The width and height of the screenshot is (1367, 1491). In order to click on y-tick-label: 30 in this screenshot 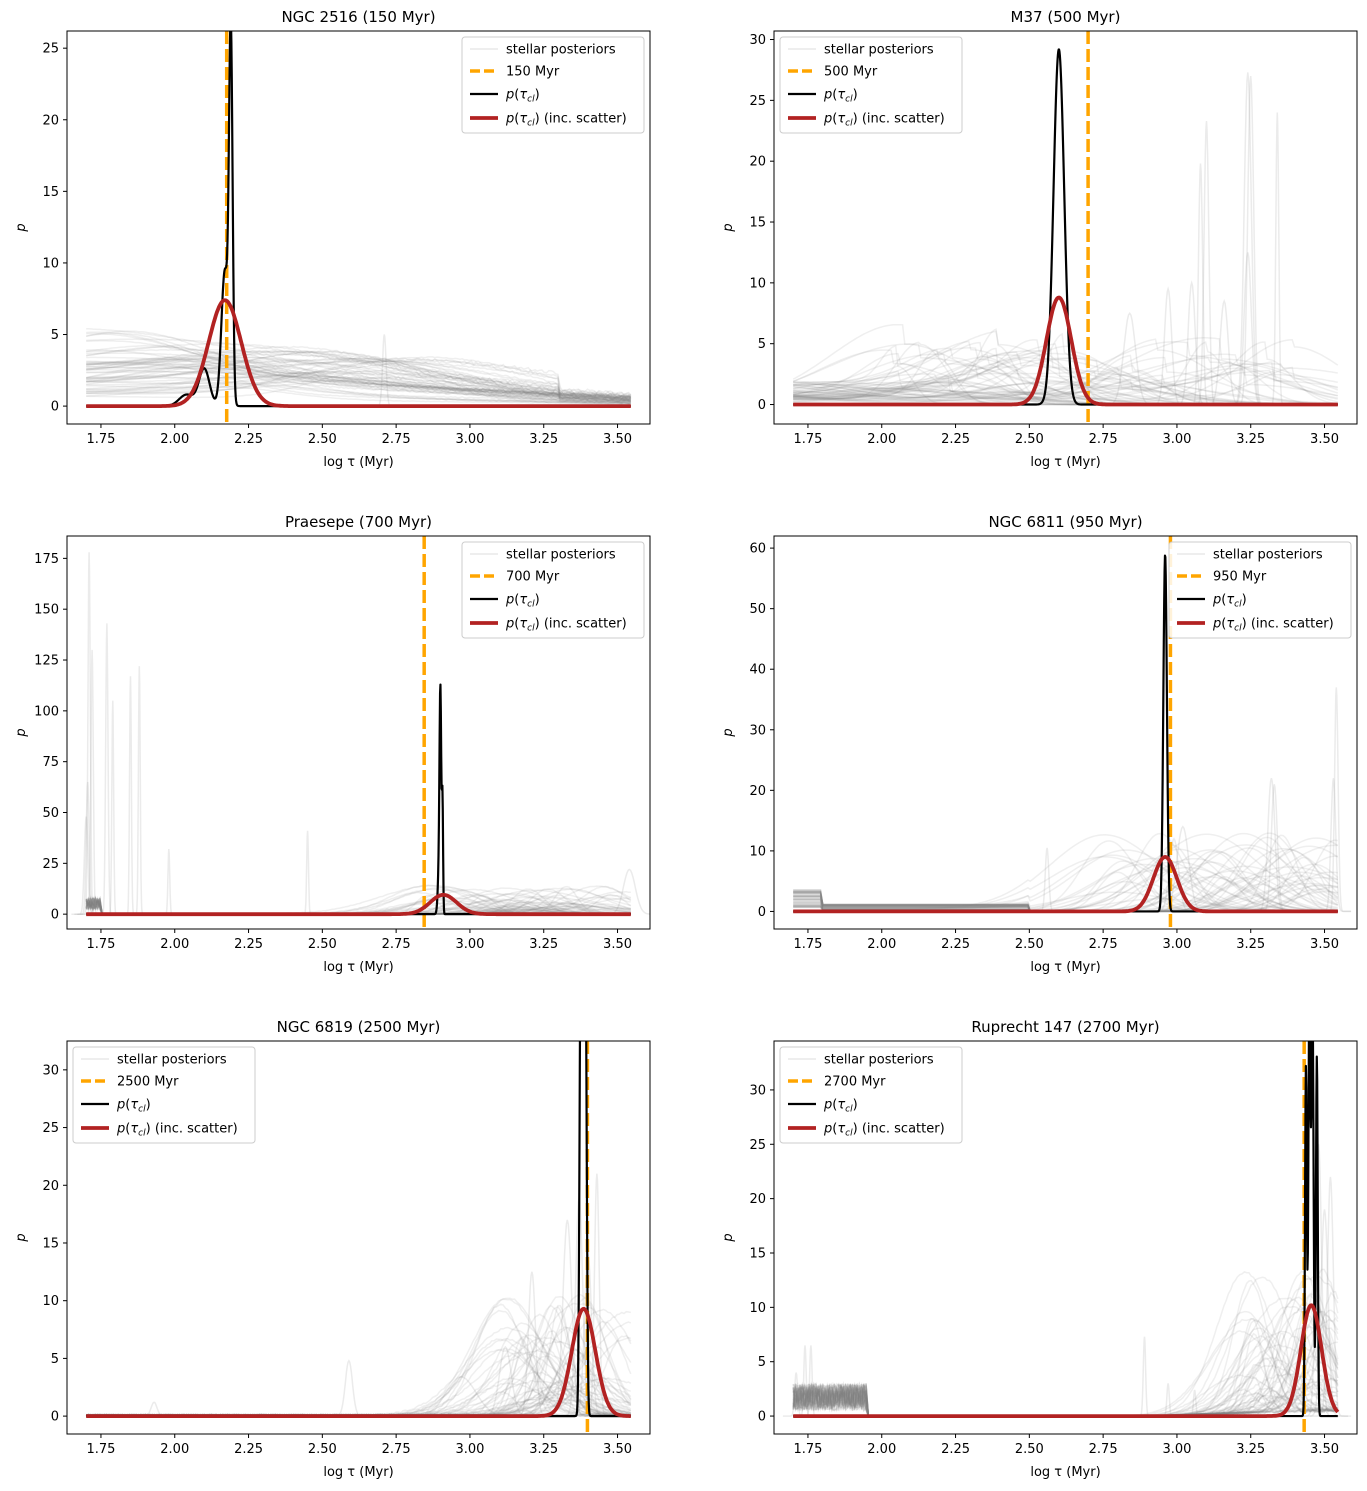, I will do `click(757, 1090)`.